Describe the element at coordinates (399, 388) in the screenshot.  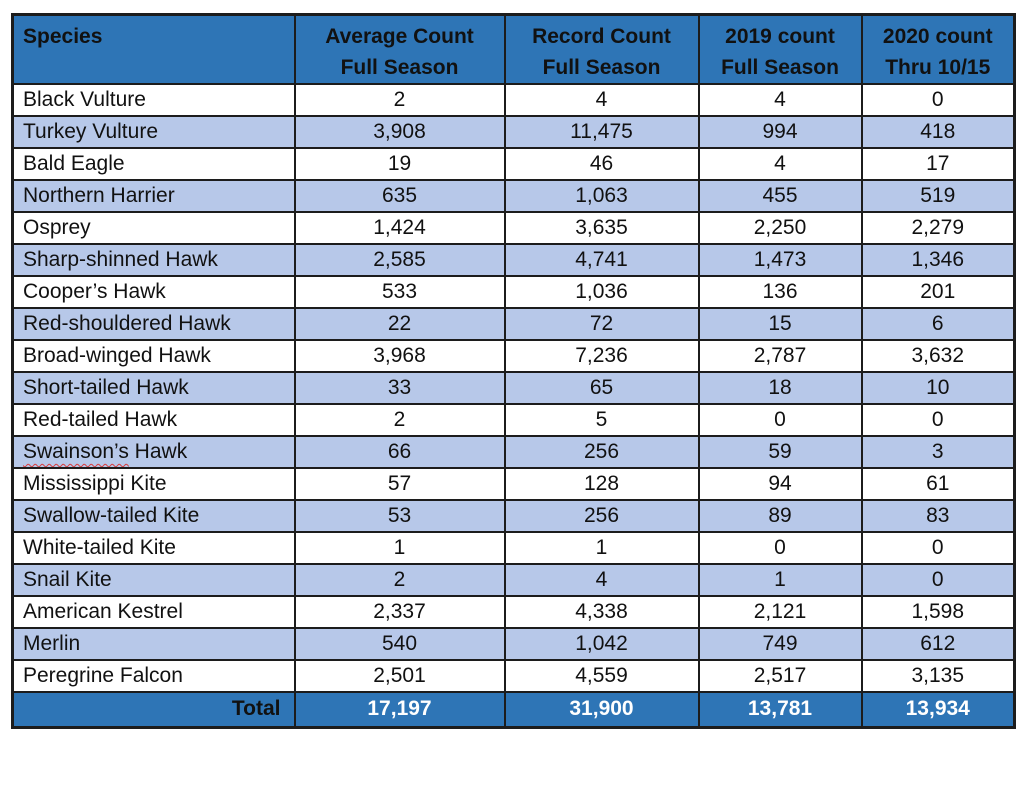
I see `count-cell: 33` at that location.